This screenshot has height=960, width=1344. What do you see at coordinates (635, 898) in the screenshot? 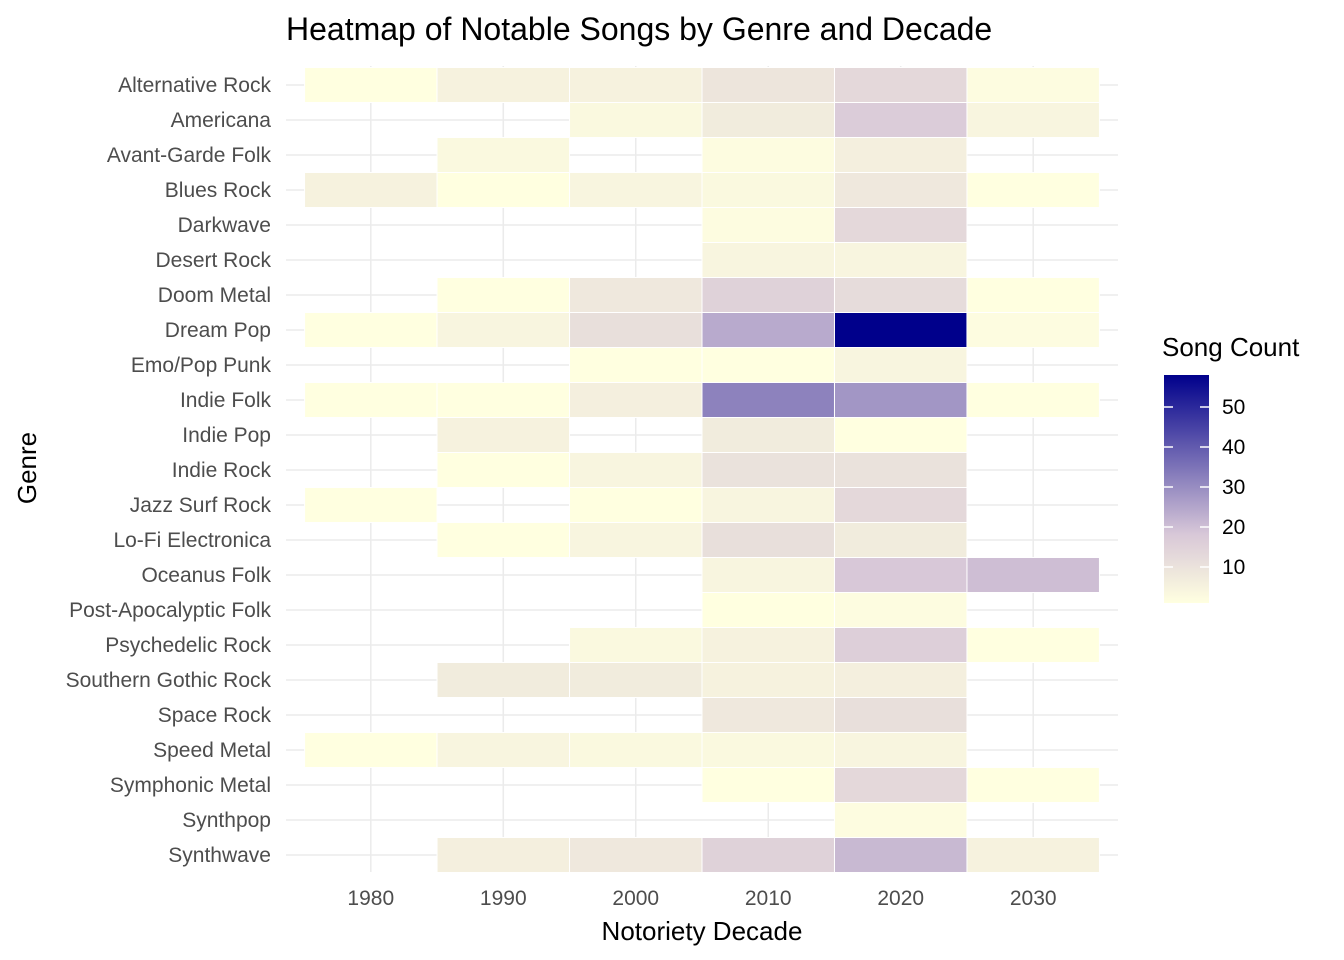
I see `x-tick-label: 2000` at bounding box center [635, 898].